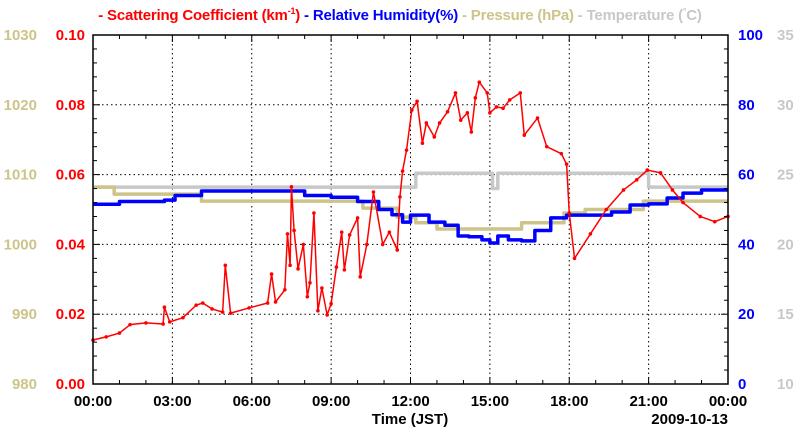 This screenshot has width=800, height=434. I want to click on x-tick-label: 15:00, so click(490, 401).